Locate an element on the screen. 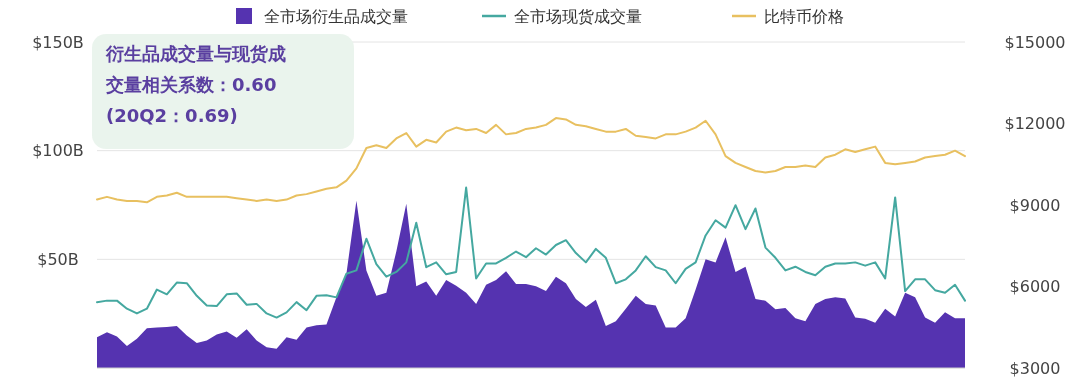 This screenshot has width=1080, height=389. y-tick-label: $150B is located at coordinates (58, 42).